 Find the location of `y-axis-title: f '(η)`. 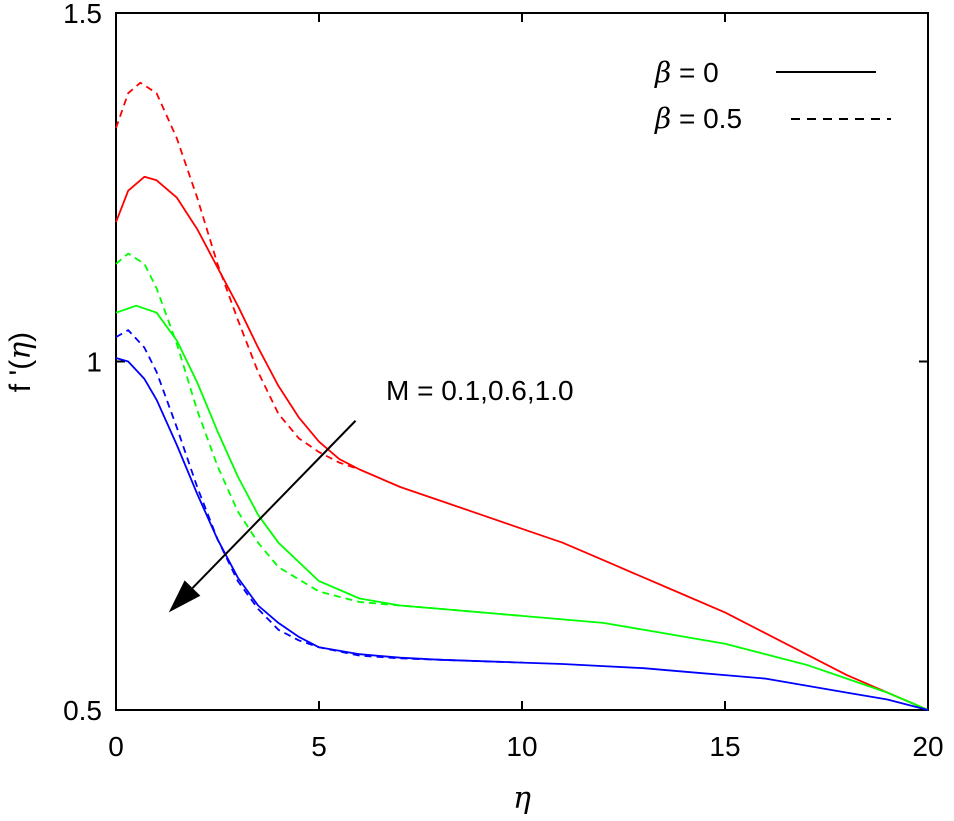

y-axis-title: f '(η) is located at coordinates (20, 362).